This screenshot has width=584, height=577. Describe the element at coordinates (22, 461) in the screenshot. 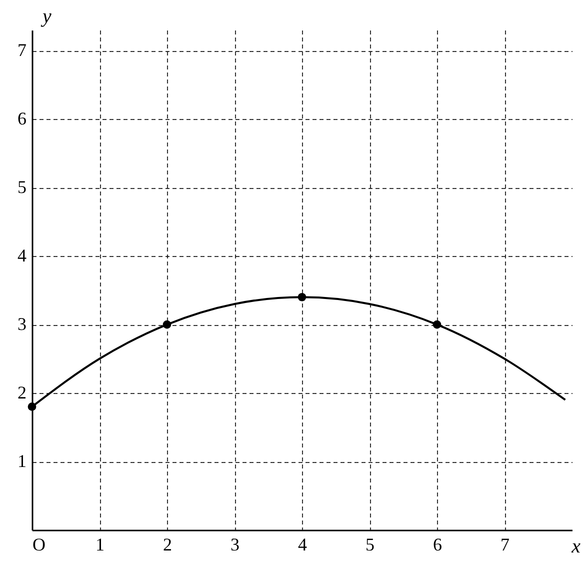

I see `y-tick-label: 1` at that location.